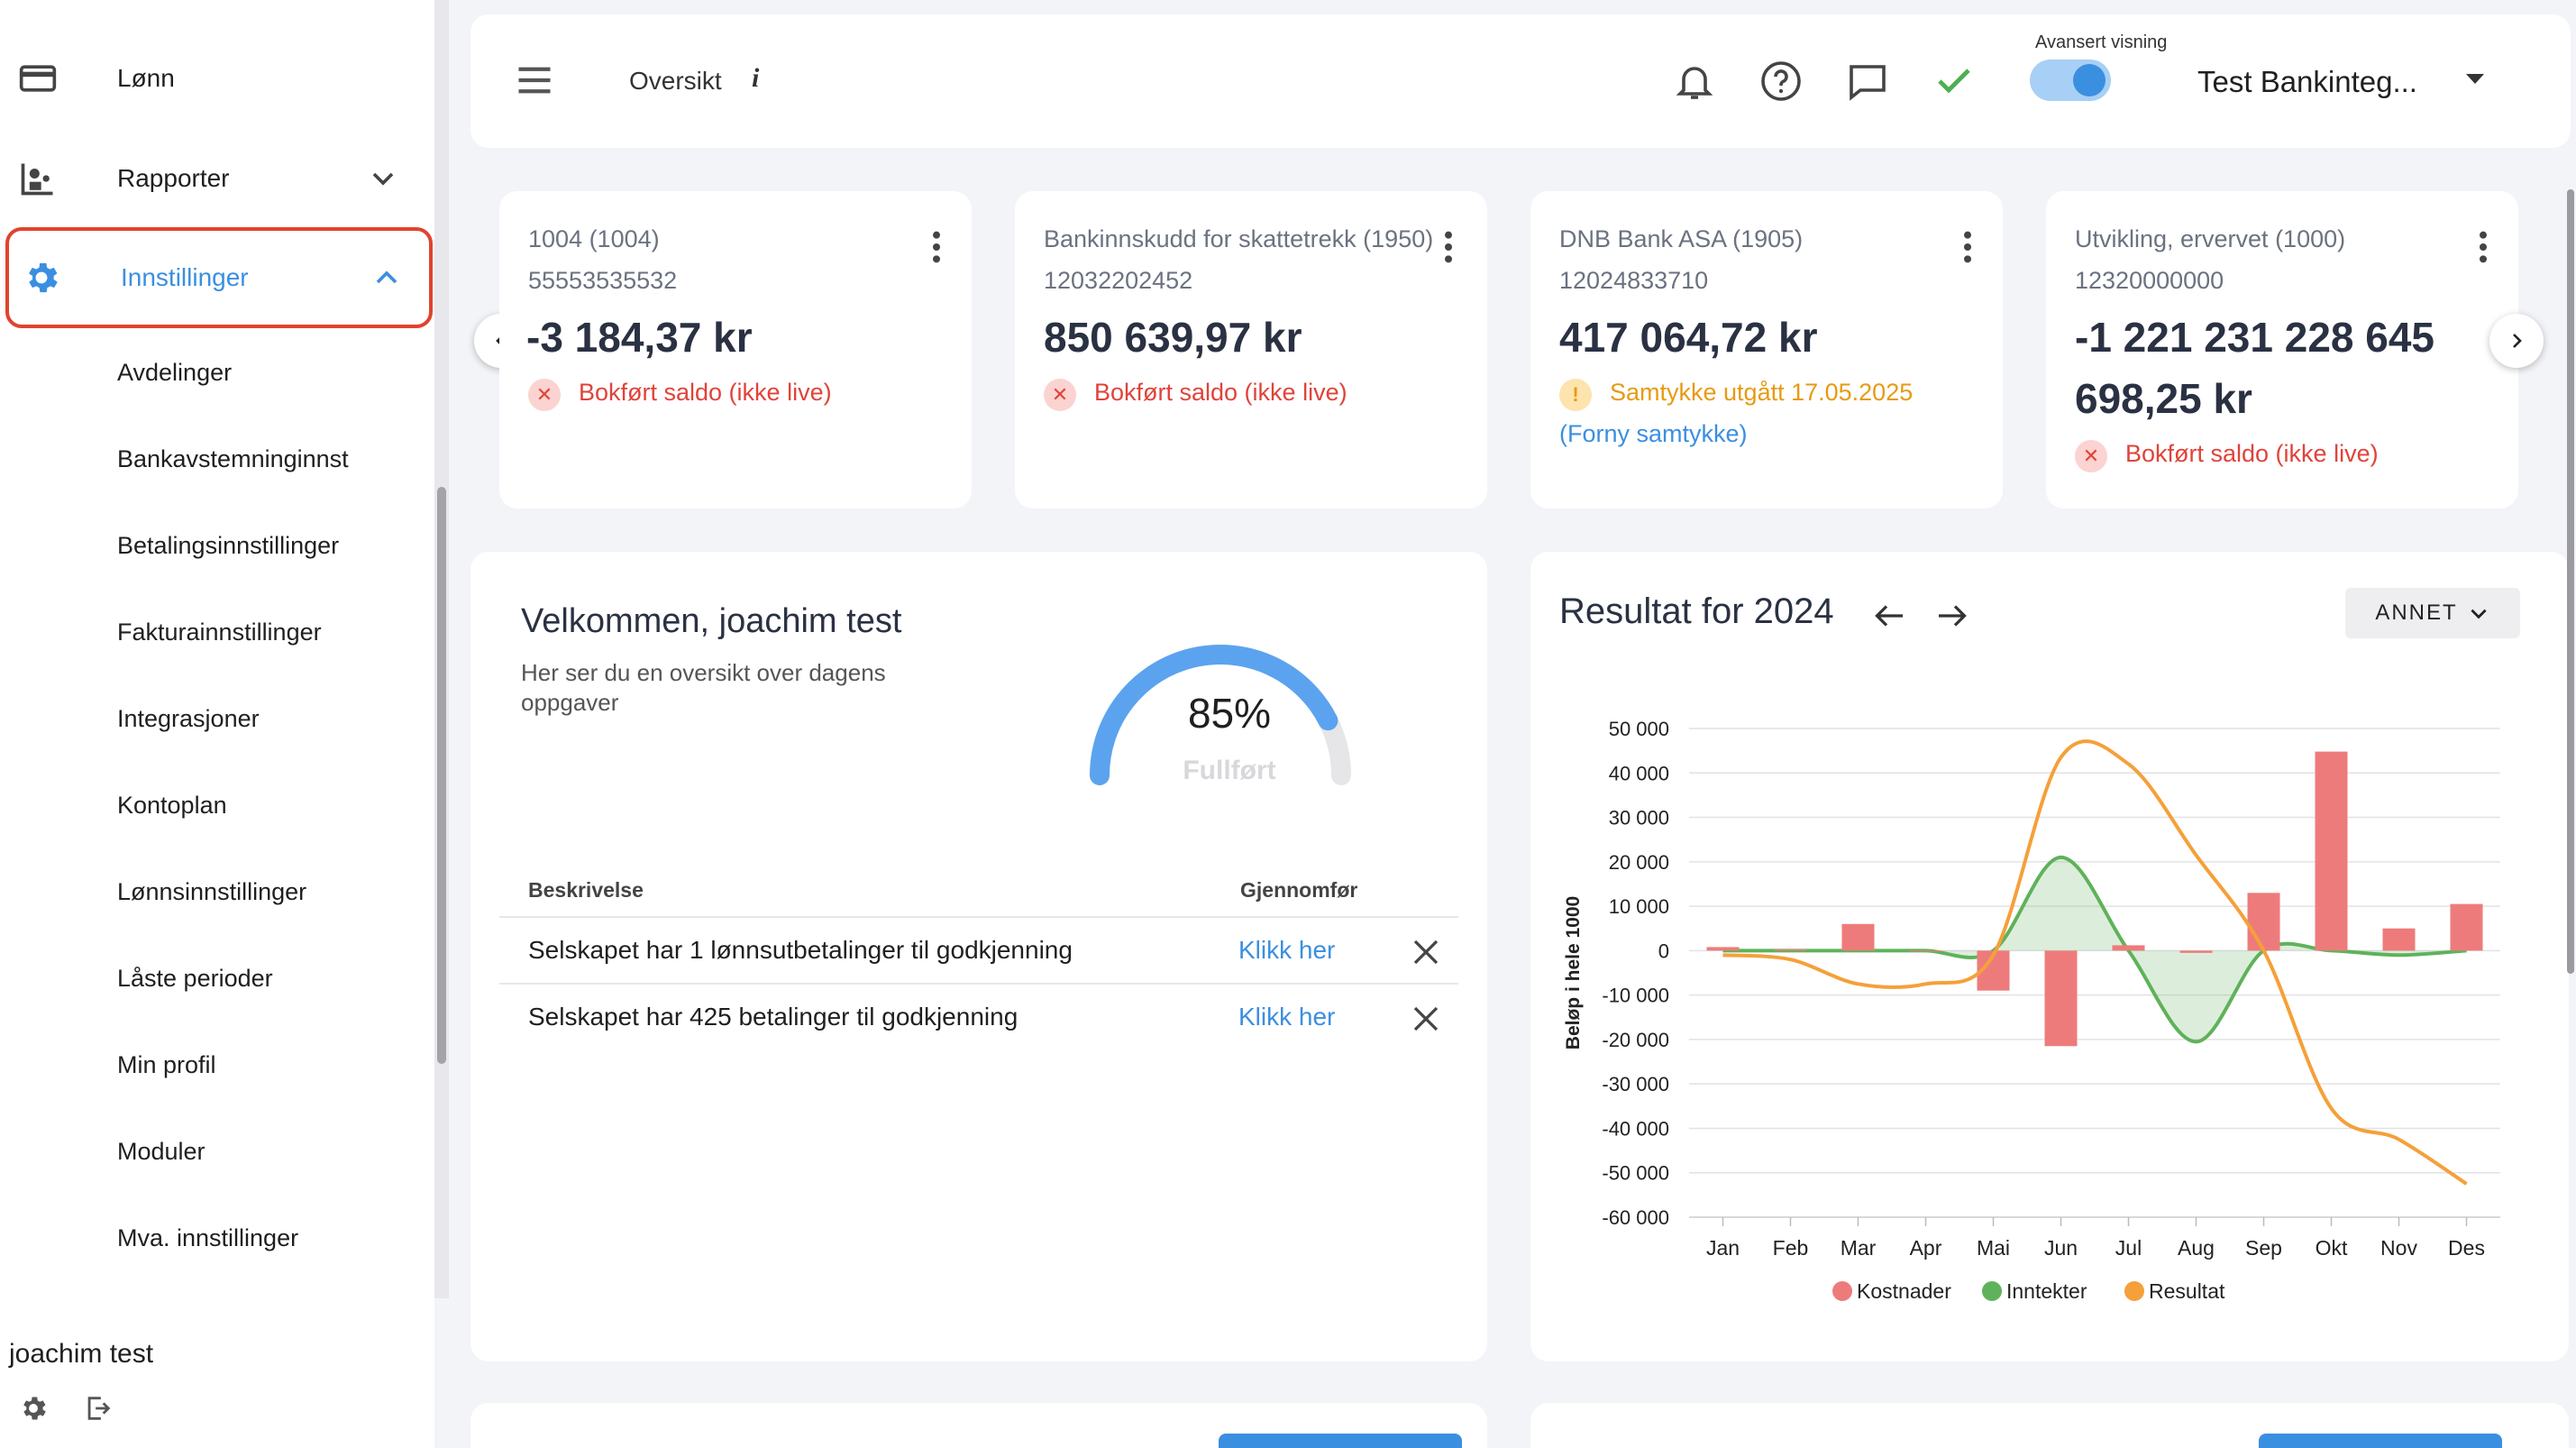 The image size is (2576, 1448). Describe the element at coordinates (2187, 1291) in the screenshot. I see `legend-label: Resultat` at that location.